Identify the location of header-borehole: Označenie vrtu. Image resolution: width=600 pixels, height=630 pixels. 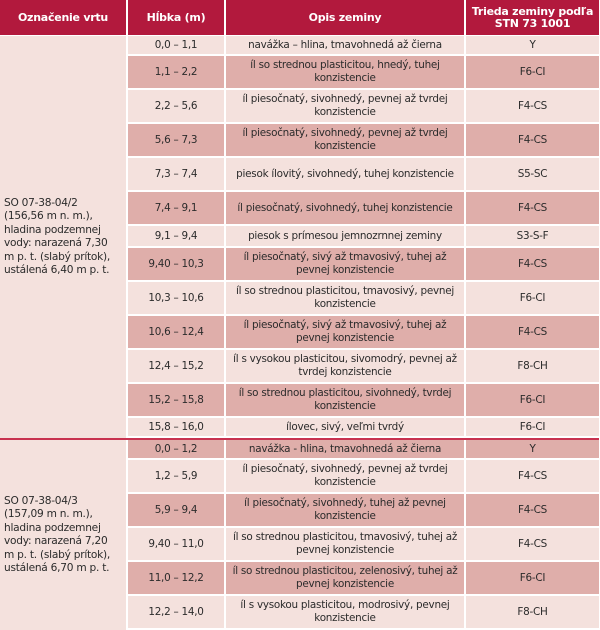
(64, 17).